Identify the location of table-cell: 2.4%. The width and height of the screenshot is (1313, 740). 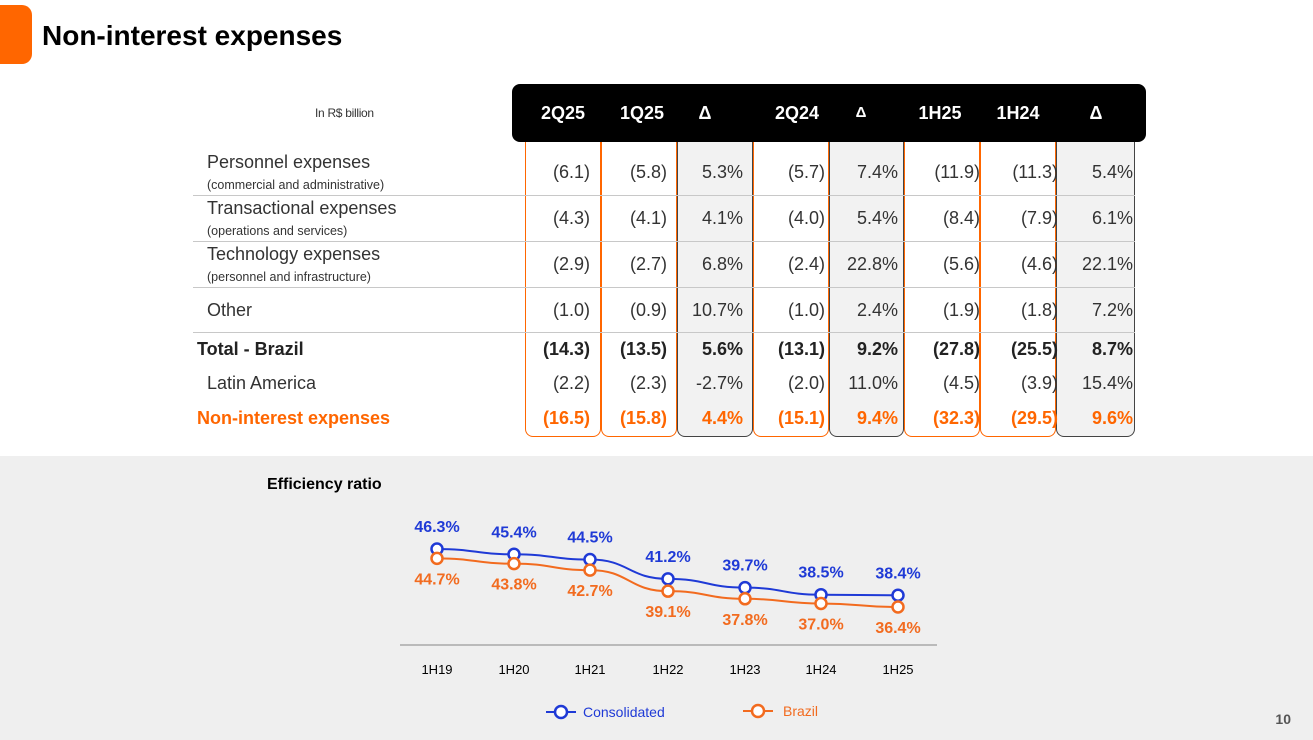
(877, 310).